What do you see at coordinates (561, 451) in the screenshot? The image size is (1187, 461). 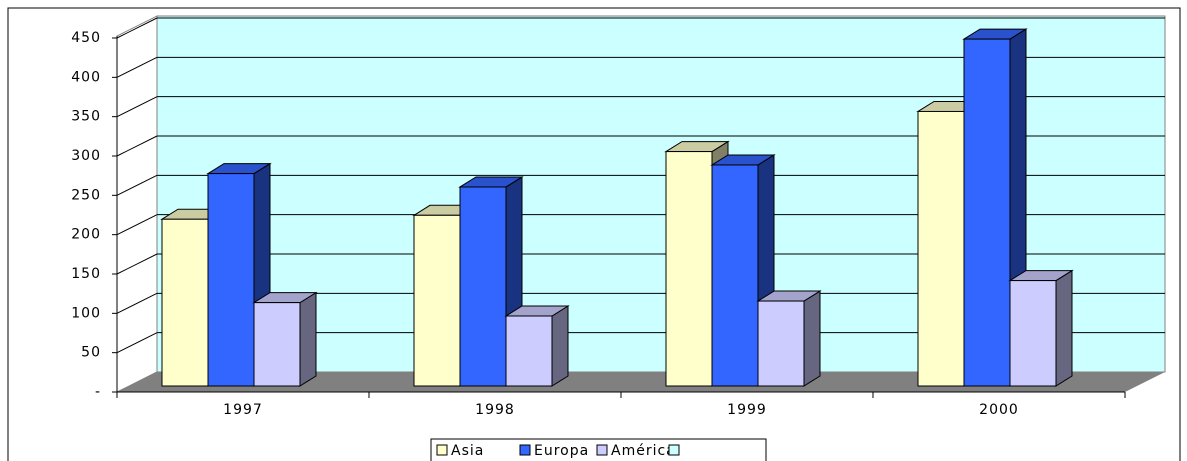 I see `legend-label: Europa` at bounding box center [561, 451].